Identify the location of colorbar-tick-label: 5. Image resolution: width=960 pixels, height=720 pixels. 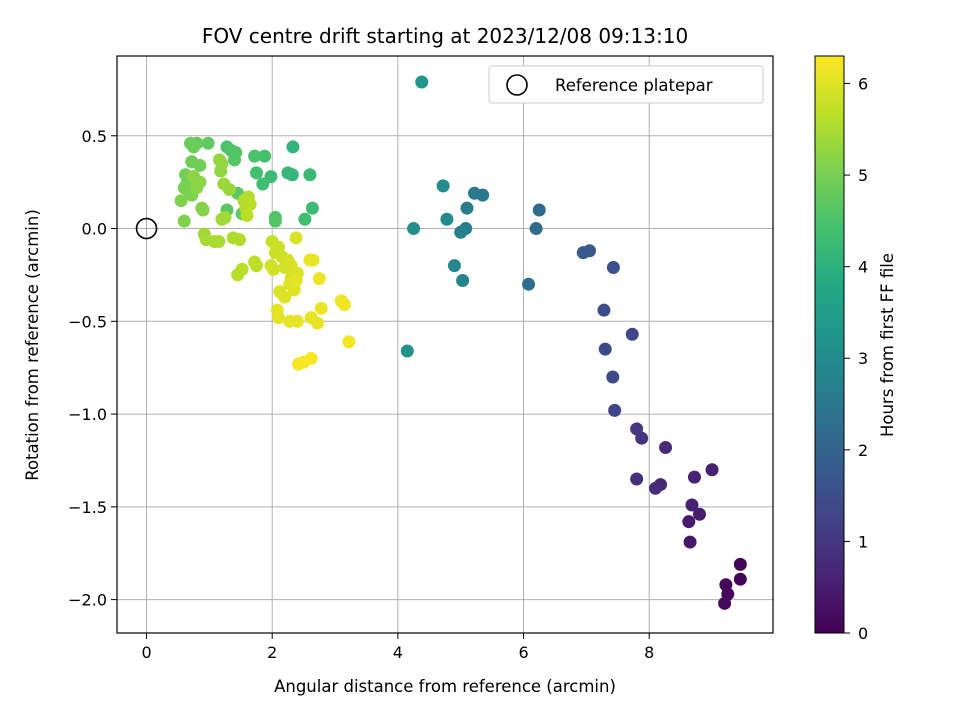
(863, 175).